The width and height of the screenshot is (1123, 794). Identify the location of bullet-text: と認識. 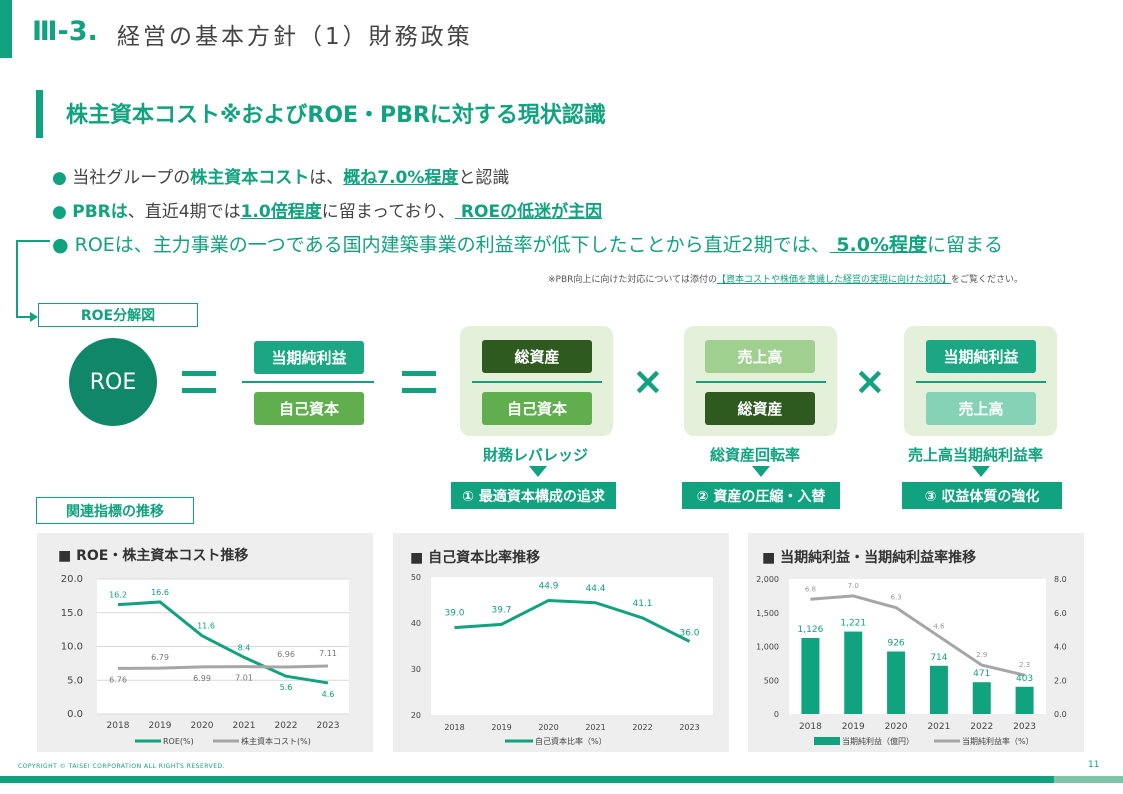
(484, 178).